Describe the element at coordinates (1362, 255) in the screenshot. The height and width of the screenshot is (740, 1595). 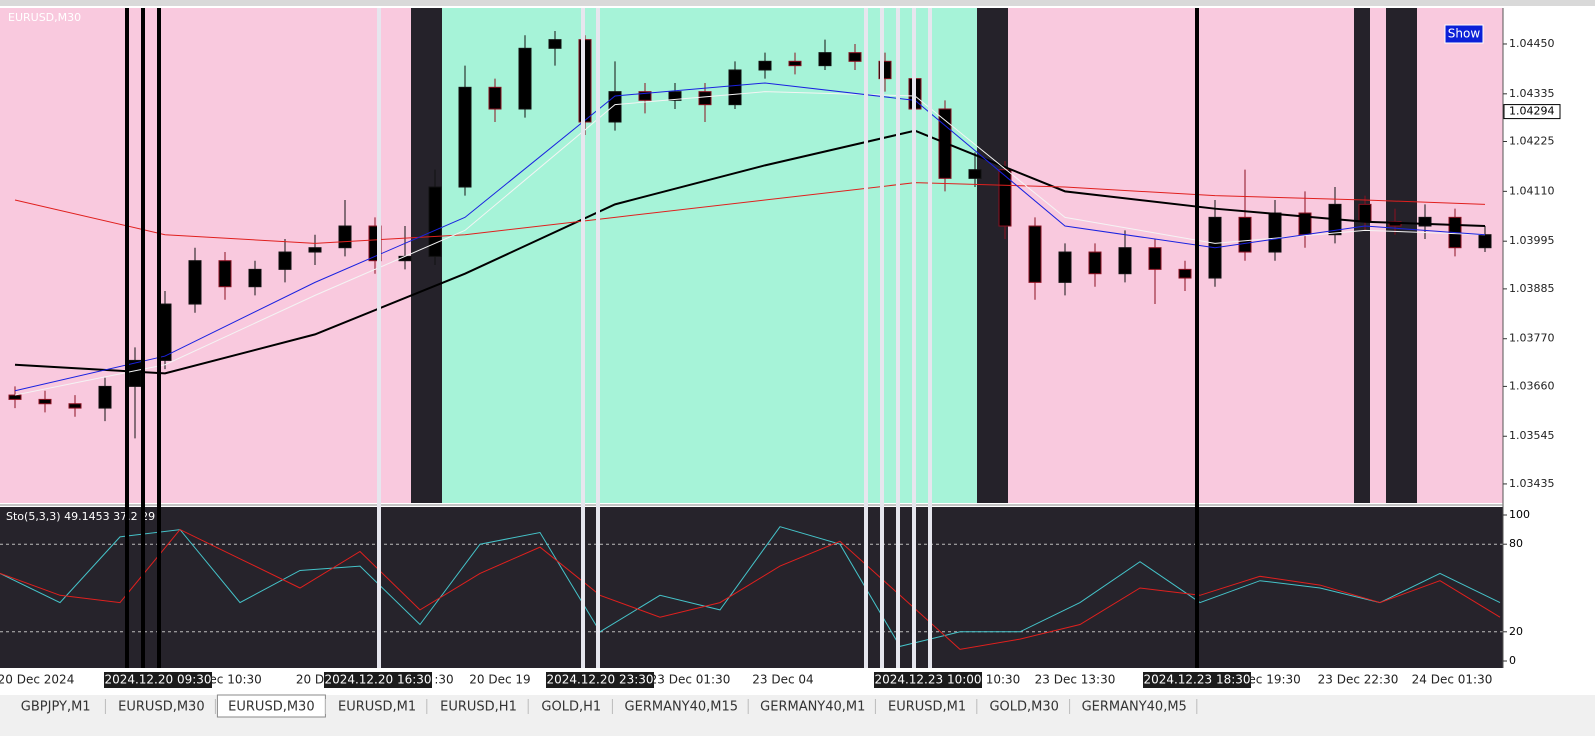
I see `session-dark` at that location.